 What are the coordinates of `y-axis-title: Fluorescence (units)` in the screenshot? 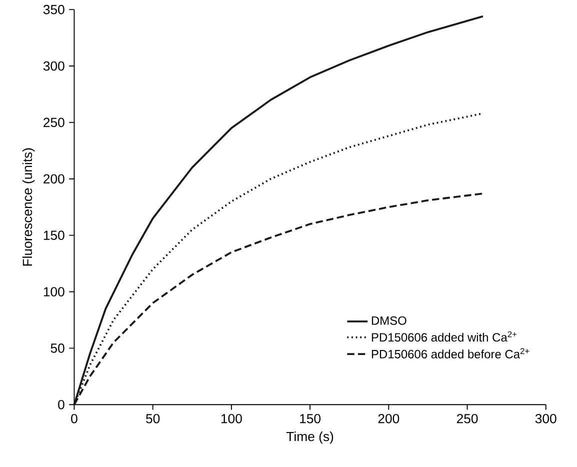 It's located at (28, 207).